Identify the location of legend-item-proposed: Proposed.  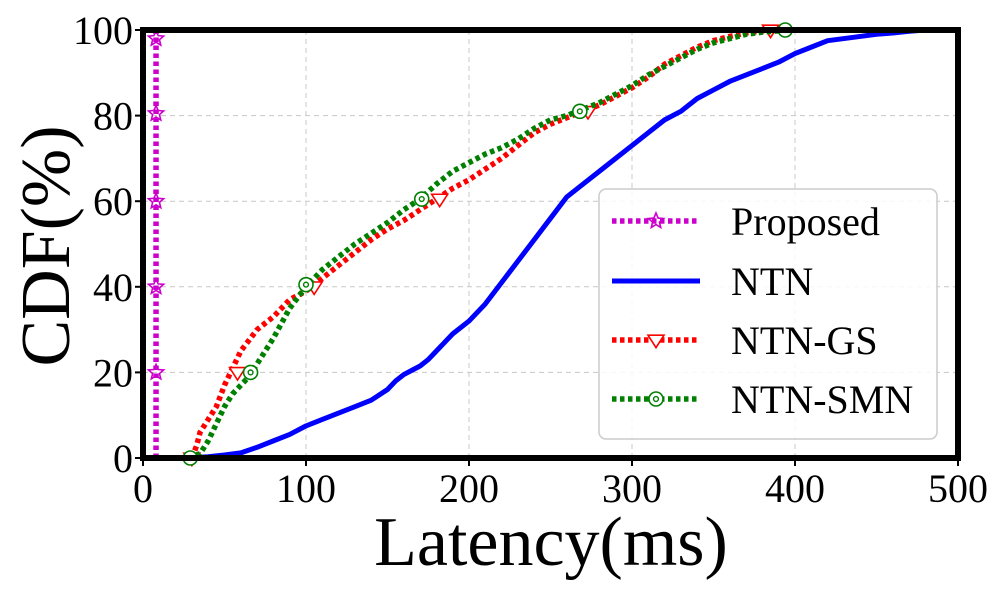
(746, 221).